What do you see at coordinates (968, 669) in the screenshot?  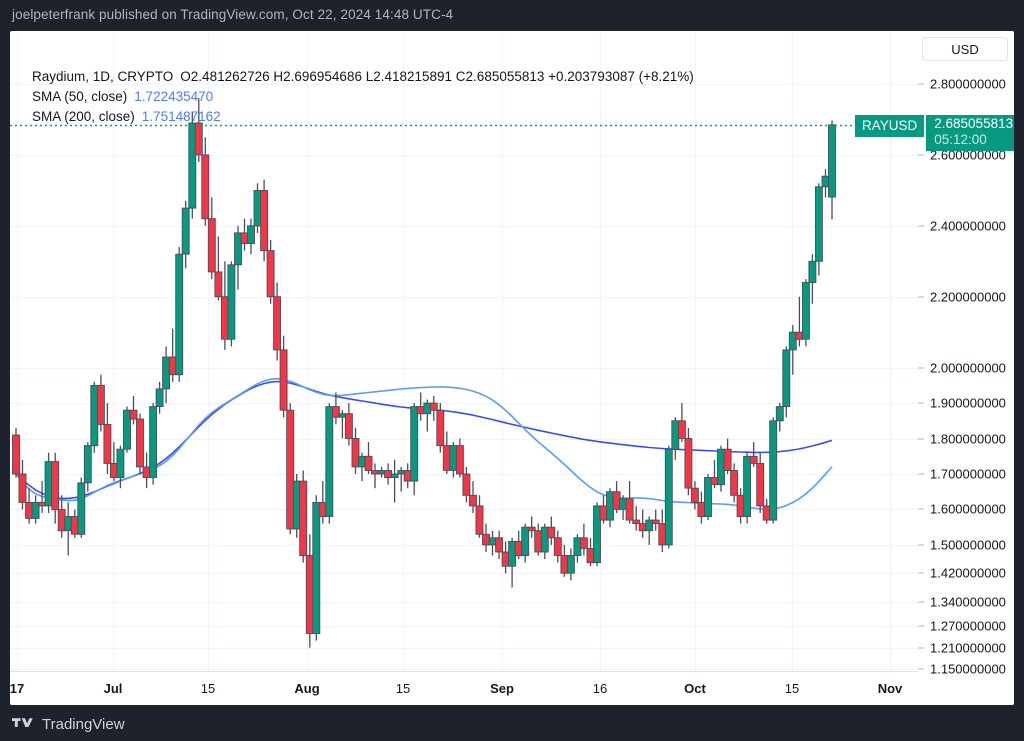 I see `price-tick-label: 1.150000000` at bounding box center [968, 669].